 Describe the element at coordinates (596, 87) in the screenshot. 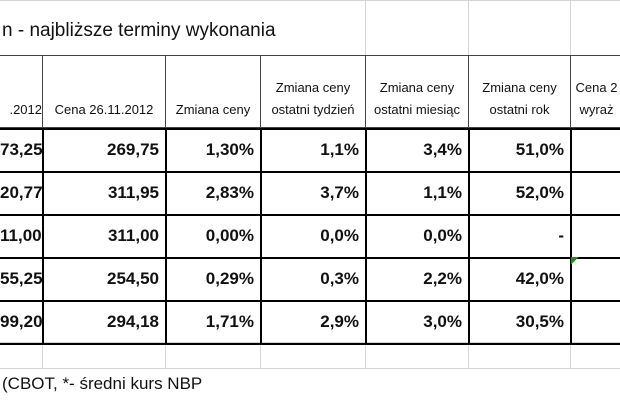

I see `header-line: Cena 2` at that location.